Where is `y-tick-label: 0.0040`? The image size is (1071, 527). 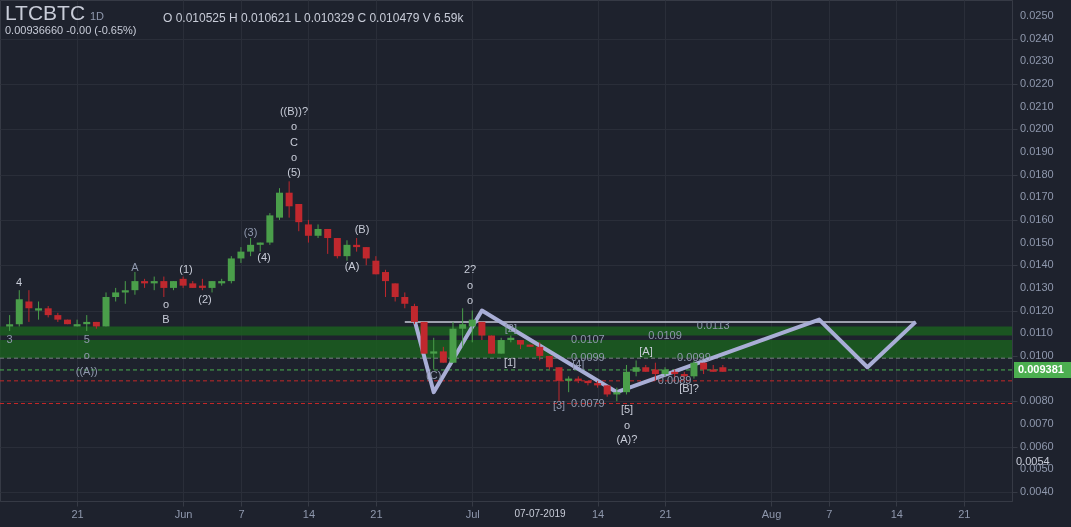 y-tick-label: 0.0040 is located at coordinates (1037, 490).